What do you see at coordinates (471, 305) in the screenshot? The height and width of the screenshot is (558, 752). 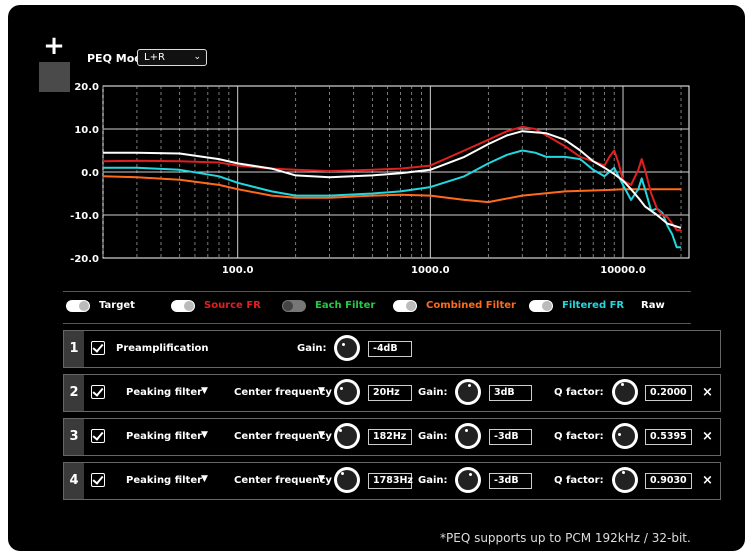 I see `legend-label: Combined Filter` at bounding box center [471, 305].